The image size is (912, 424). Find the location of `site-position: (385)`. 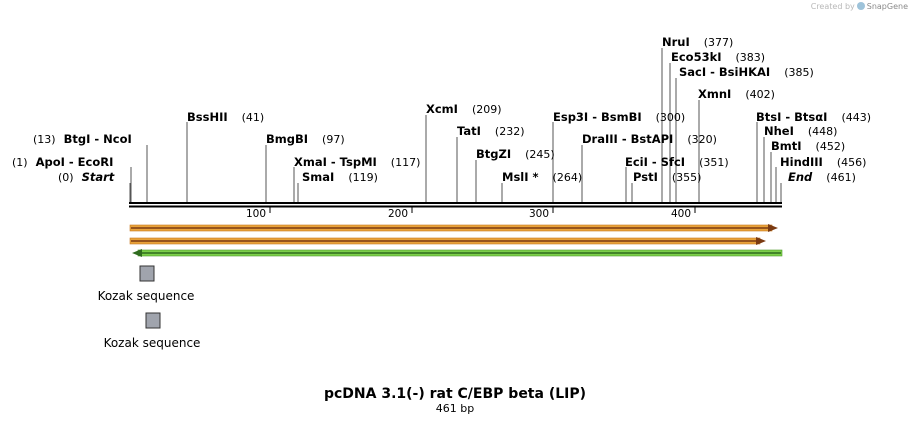

site-position: (385) is located at coordinates (799, 72).